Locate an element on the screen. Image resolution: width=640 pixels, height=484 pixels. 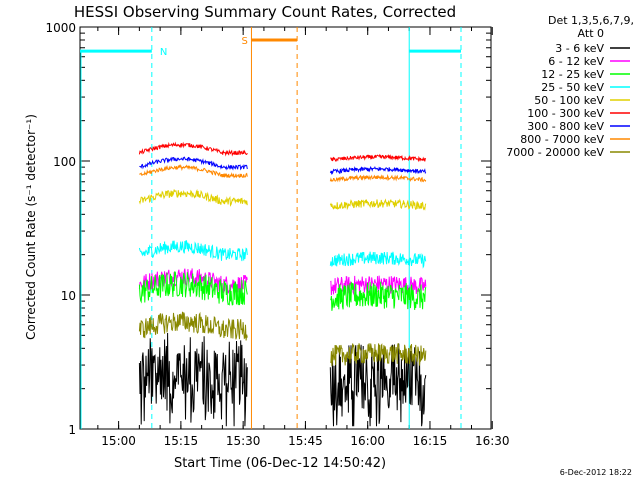
legend-label: 25 - 50 keV is located at coordinates (572, 87).